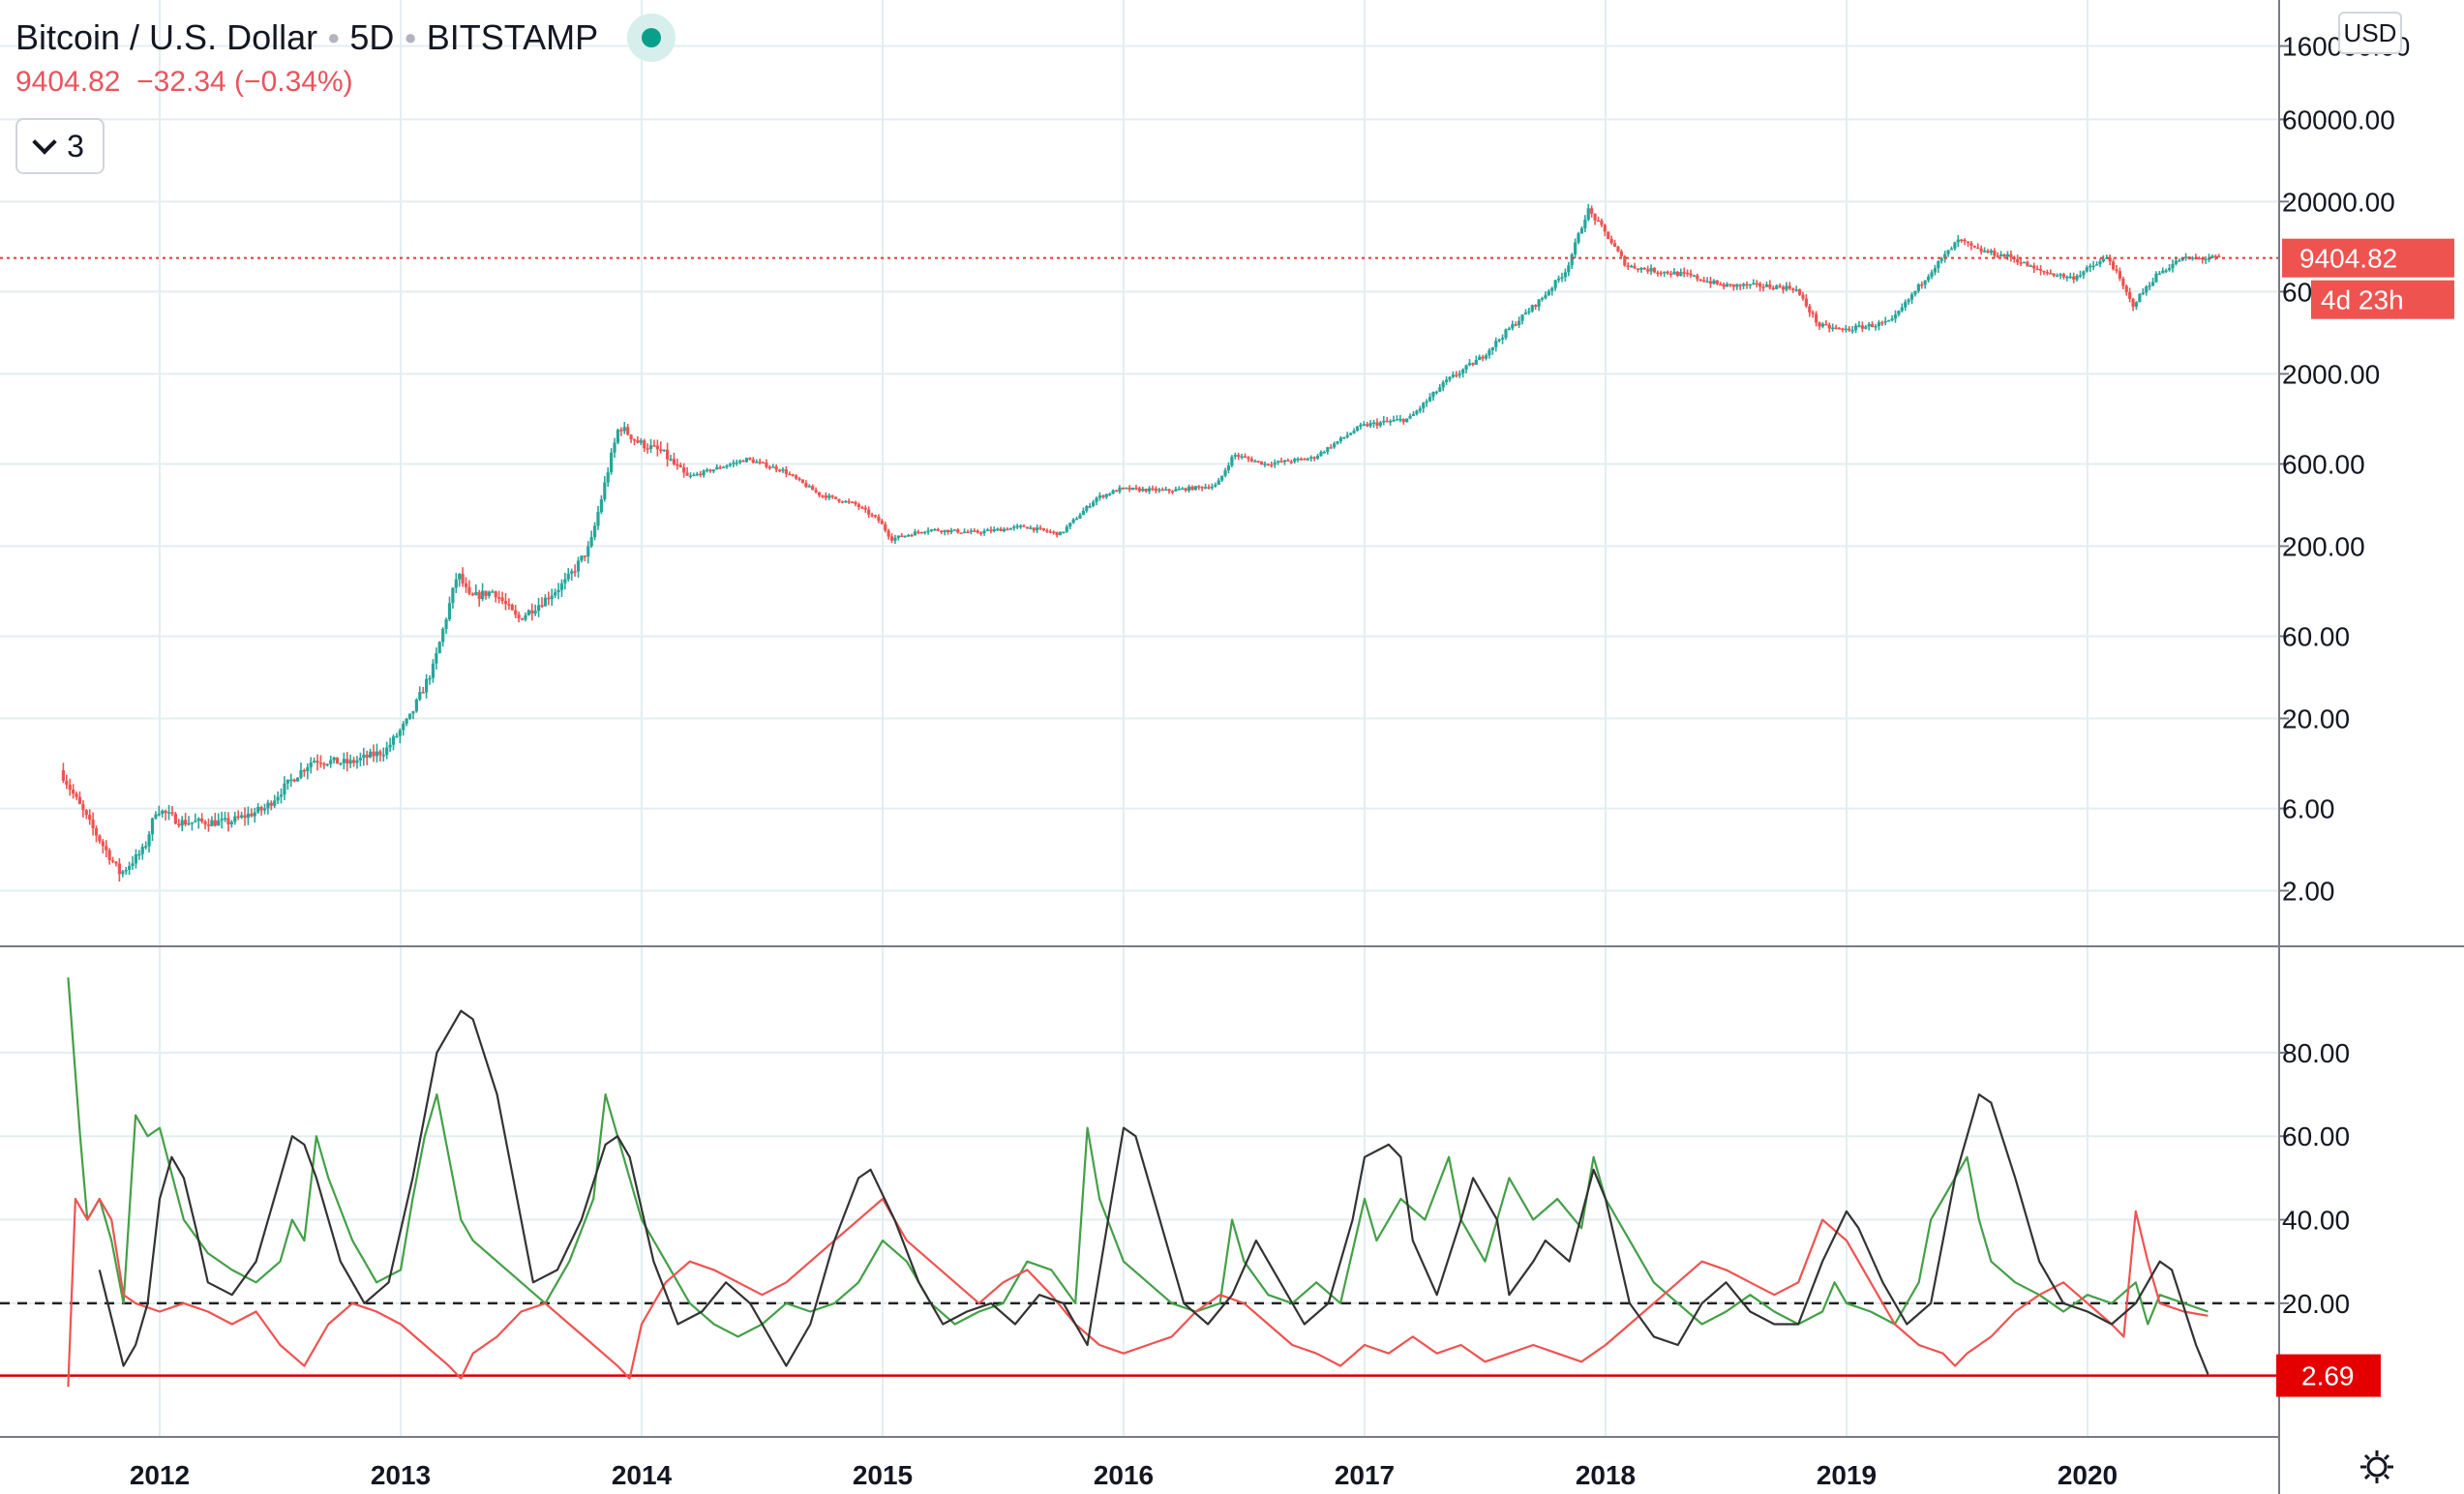 The width and height of the screenshot is (2464, 1494). Describe the element at coordinates (651, 38) in the screenshot. I see `market-status-icon` at that location.